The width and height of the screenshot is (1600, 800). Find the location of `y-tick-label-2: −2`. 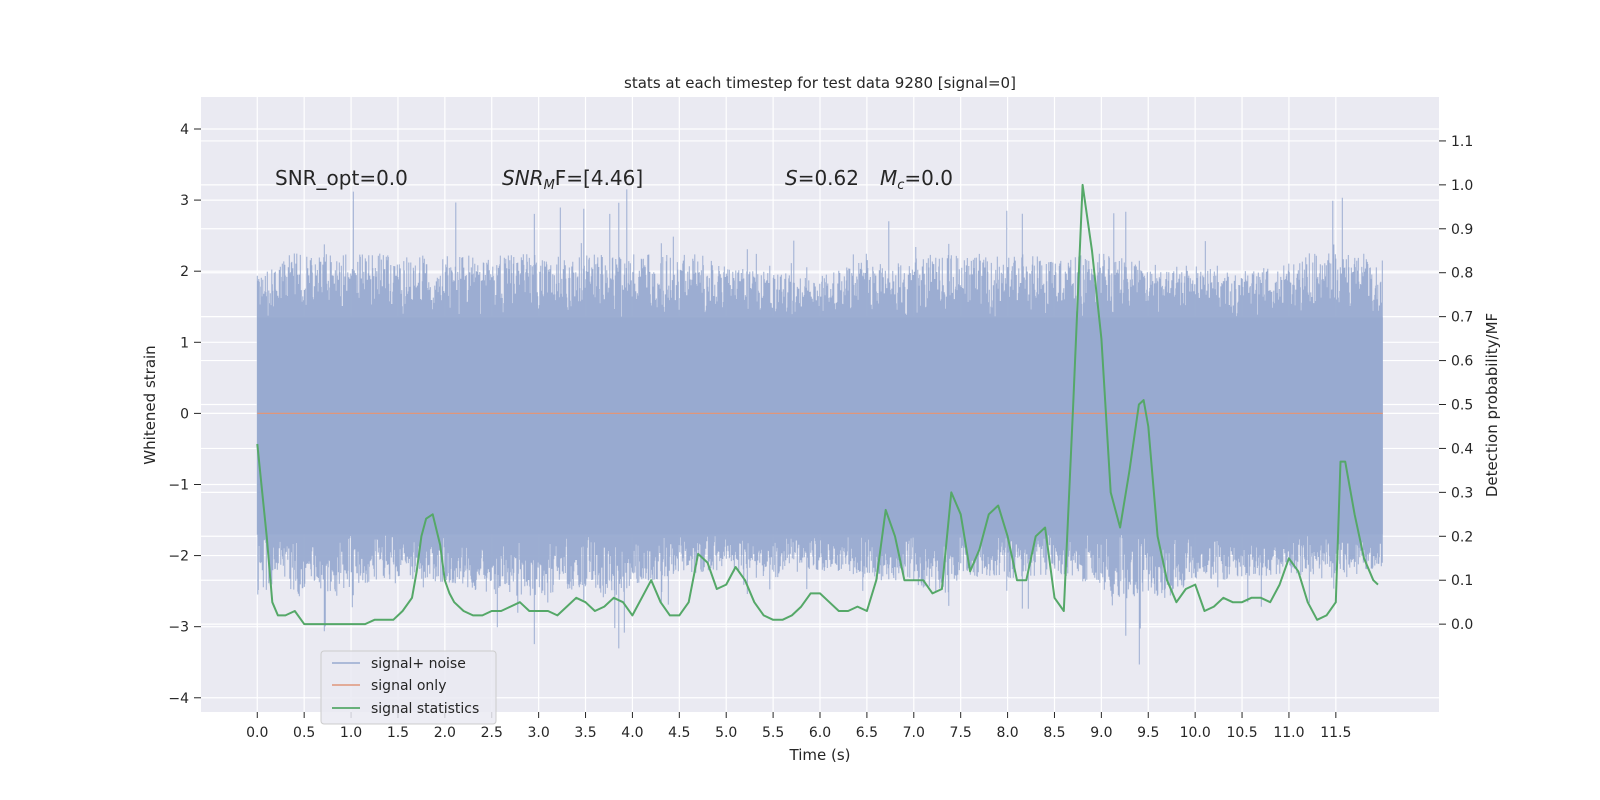

y-tick-label-2: −2 is located at coordinates (178, 557).